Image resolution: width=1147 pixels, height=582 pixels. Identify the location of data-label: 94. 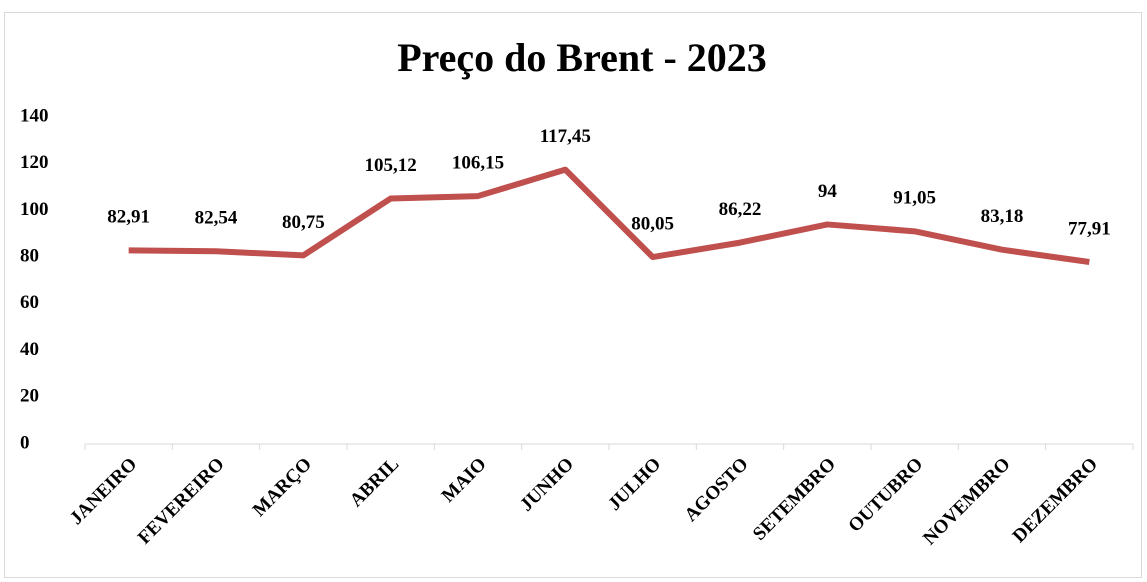
(828, 191).